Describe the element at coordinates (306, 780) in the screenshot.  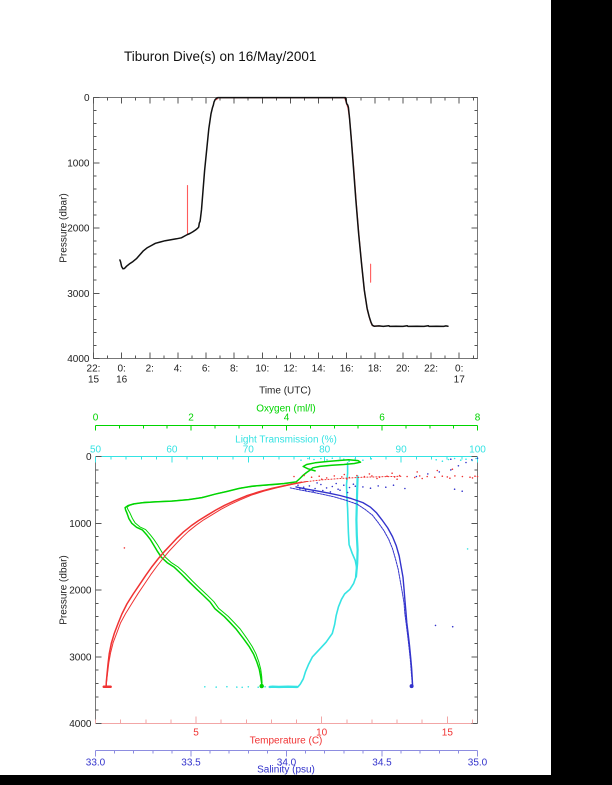
I see `bottom-black-strip` at that location.